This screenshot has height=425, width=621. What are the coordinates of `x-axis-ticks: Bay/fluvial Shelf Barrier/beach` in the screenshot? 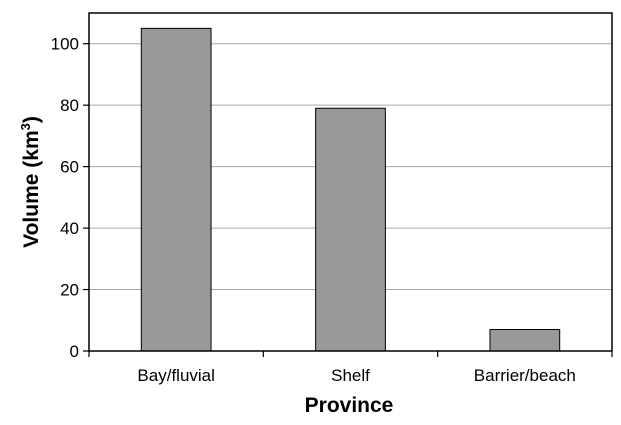 It's located at (350, 368).